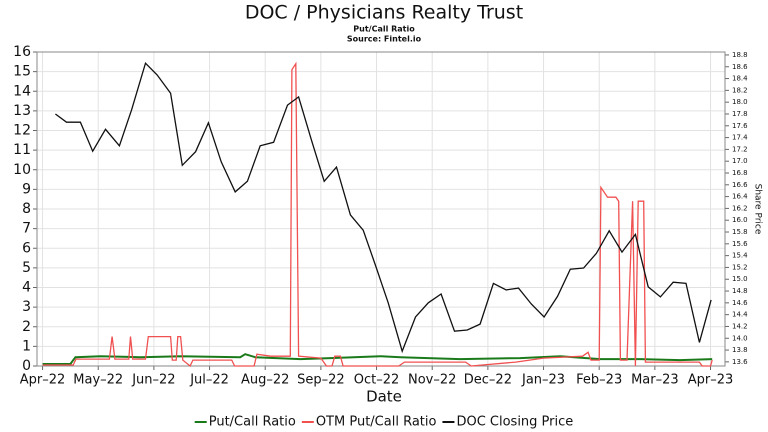  I want to click on y2-tick-label: 16.6, so click(740, 185).